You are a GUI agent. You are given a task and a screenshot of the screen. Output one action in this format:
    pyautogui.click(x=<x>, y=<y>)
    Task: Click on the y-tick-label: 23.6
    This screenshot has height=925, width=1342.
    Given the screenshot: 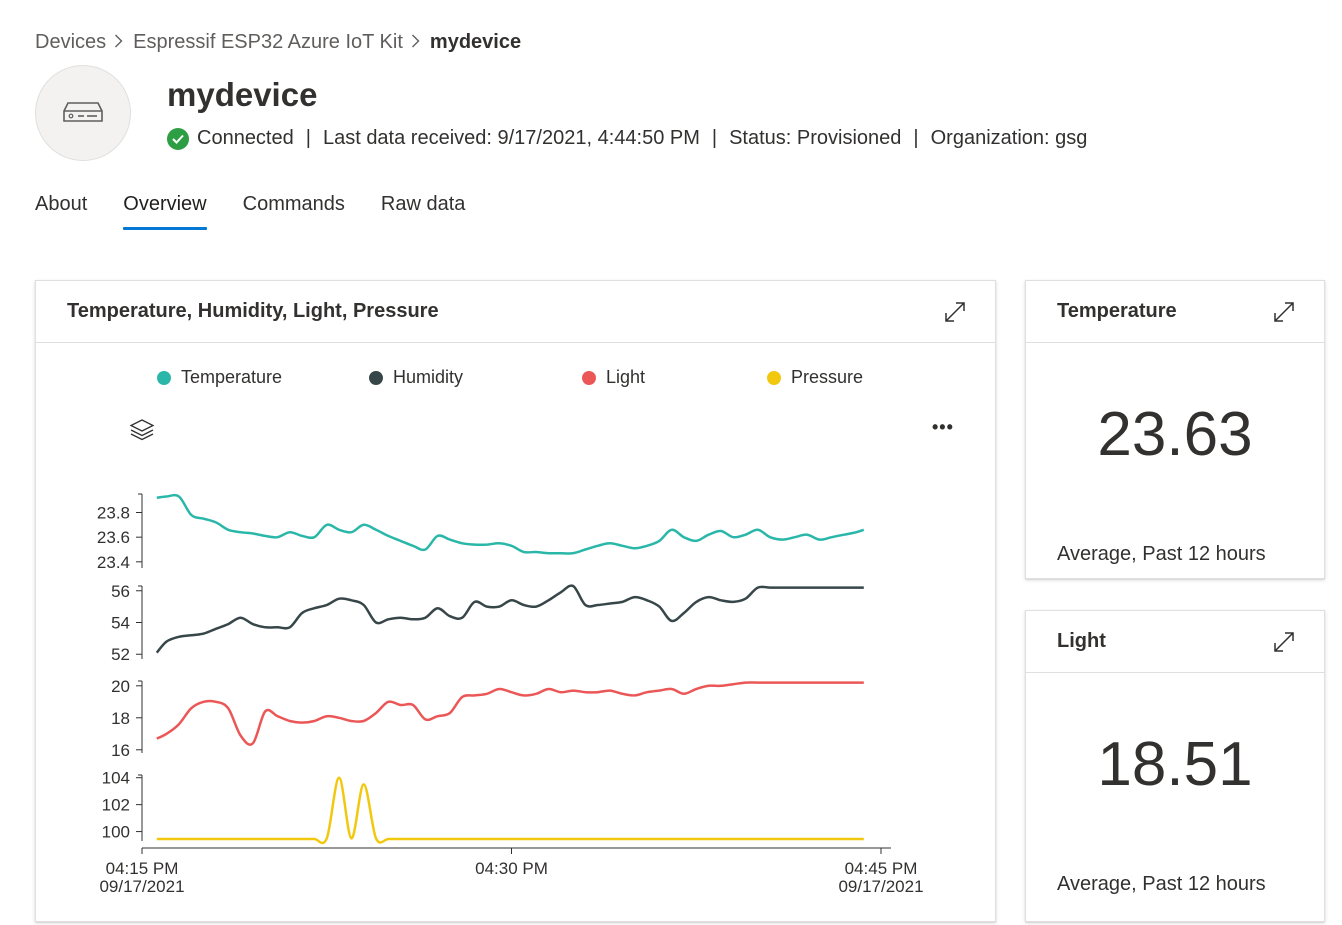 What is the action you would take?
    pyautogui.click(x=113, y=537)
    